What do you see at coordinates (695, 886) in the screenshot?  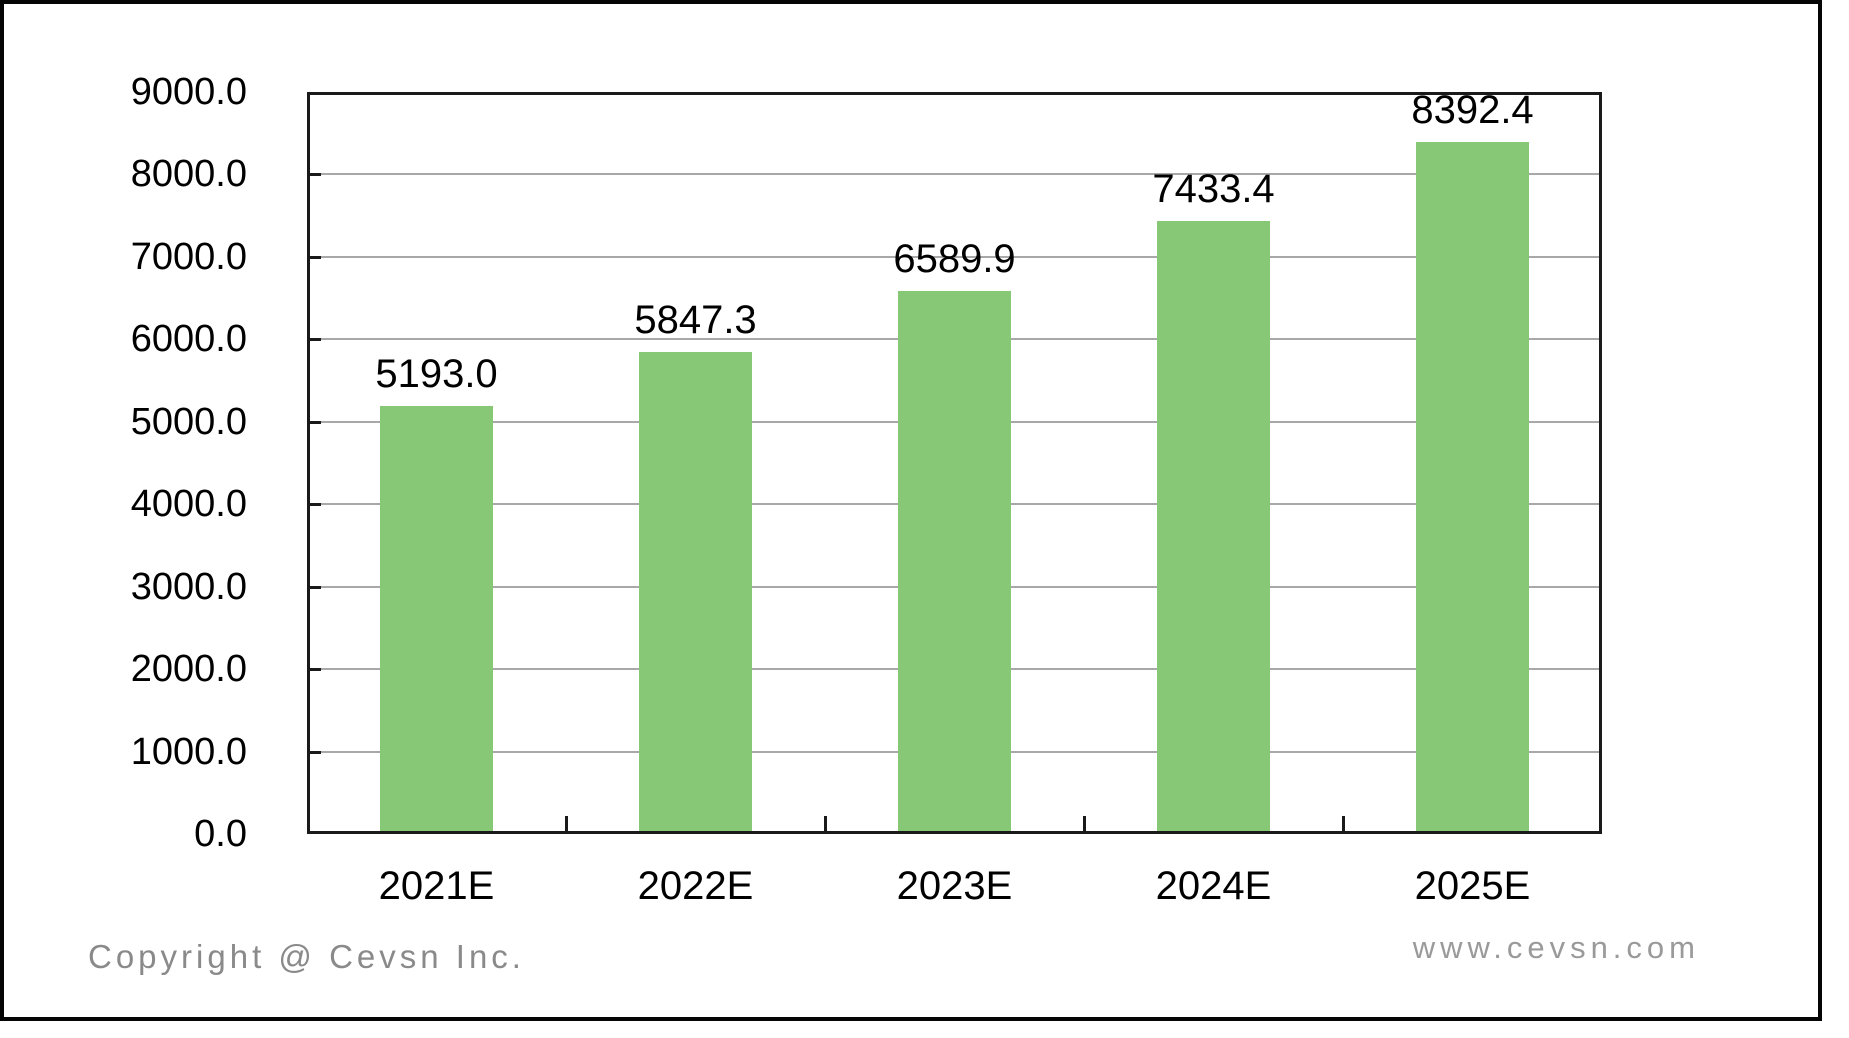 I see `x-axis-tick-label: 2022E` at bounding box center [695, 886].